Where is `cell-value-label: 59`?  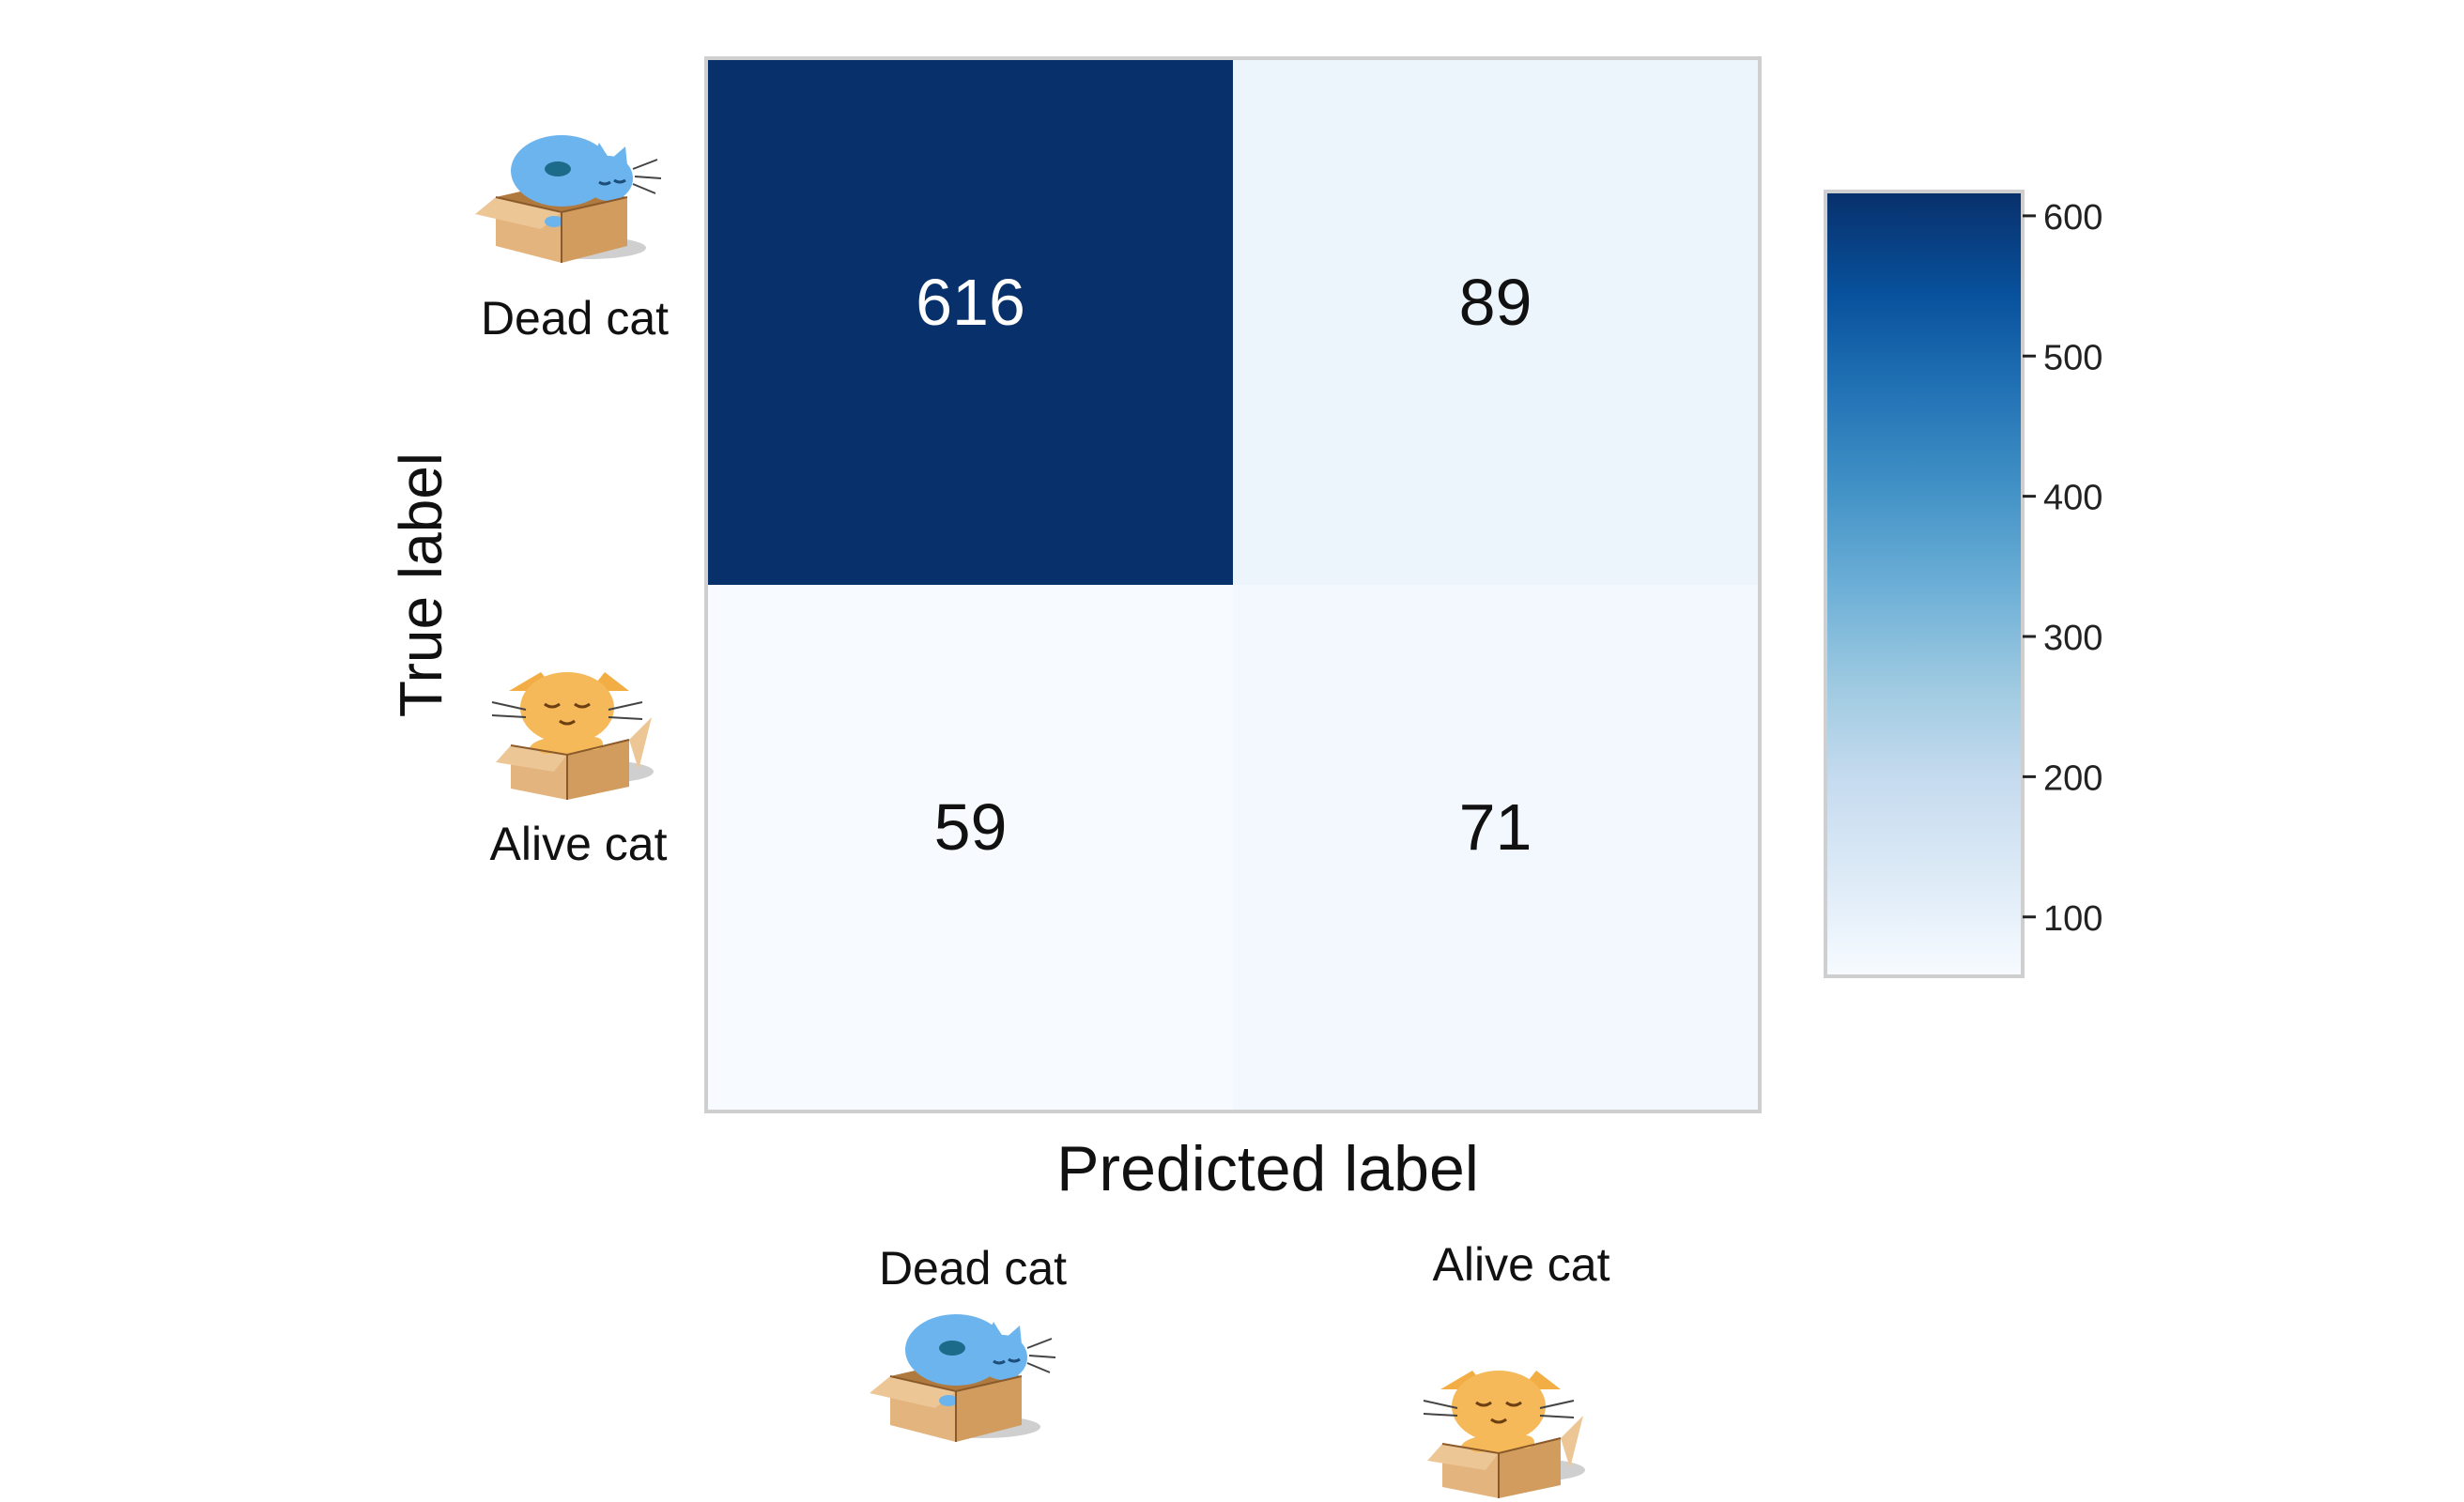
cell-value-label: 59 is located at coordinates (971, 827).